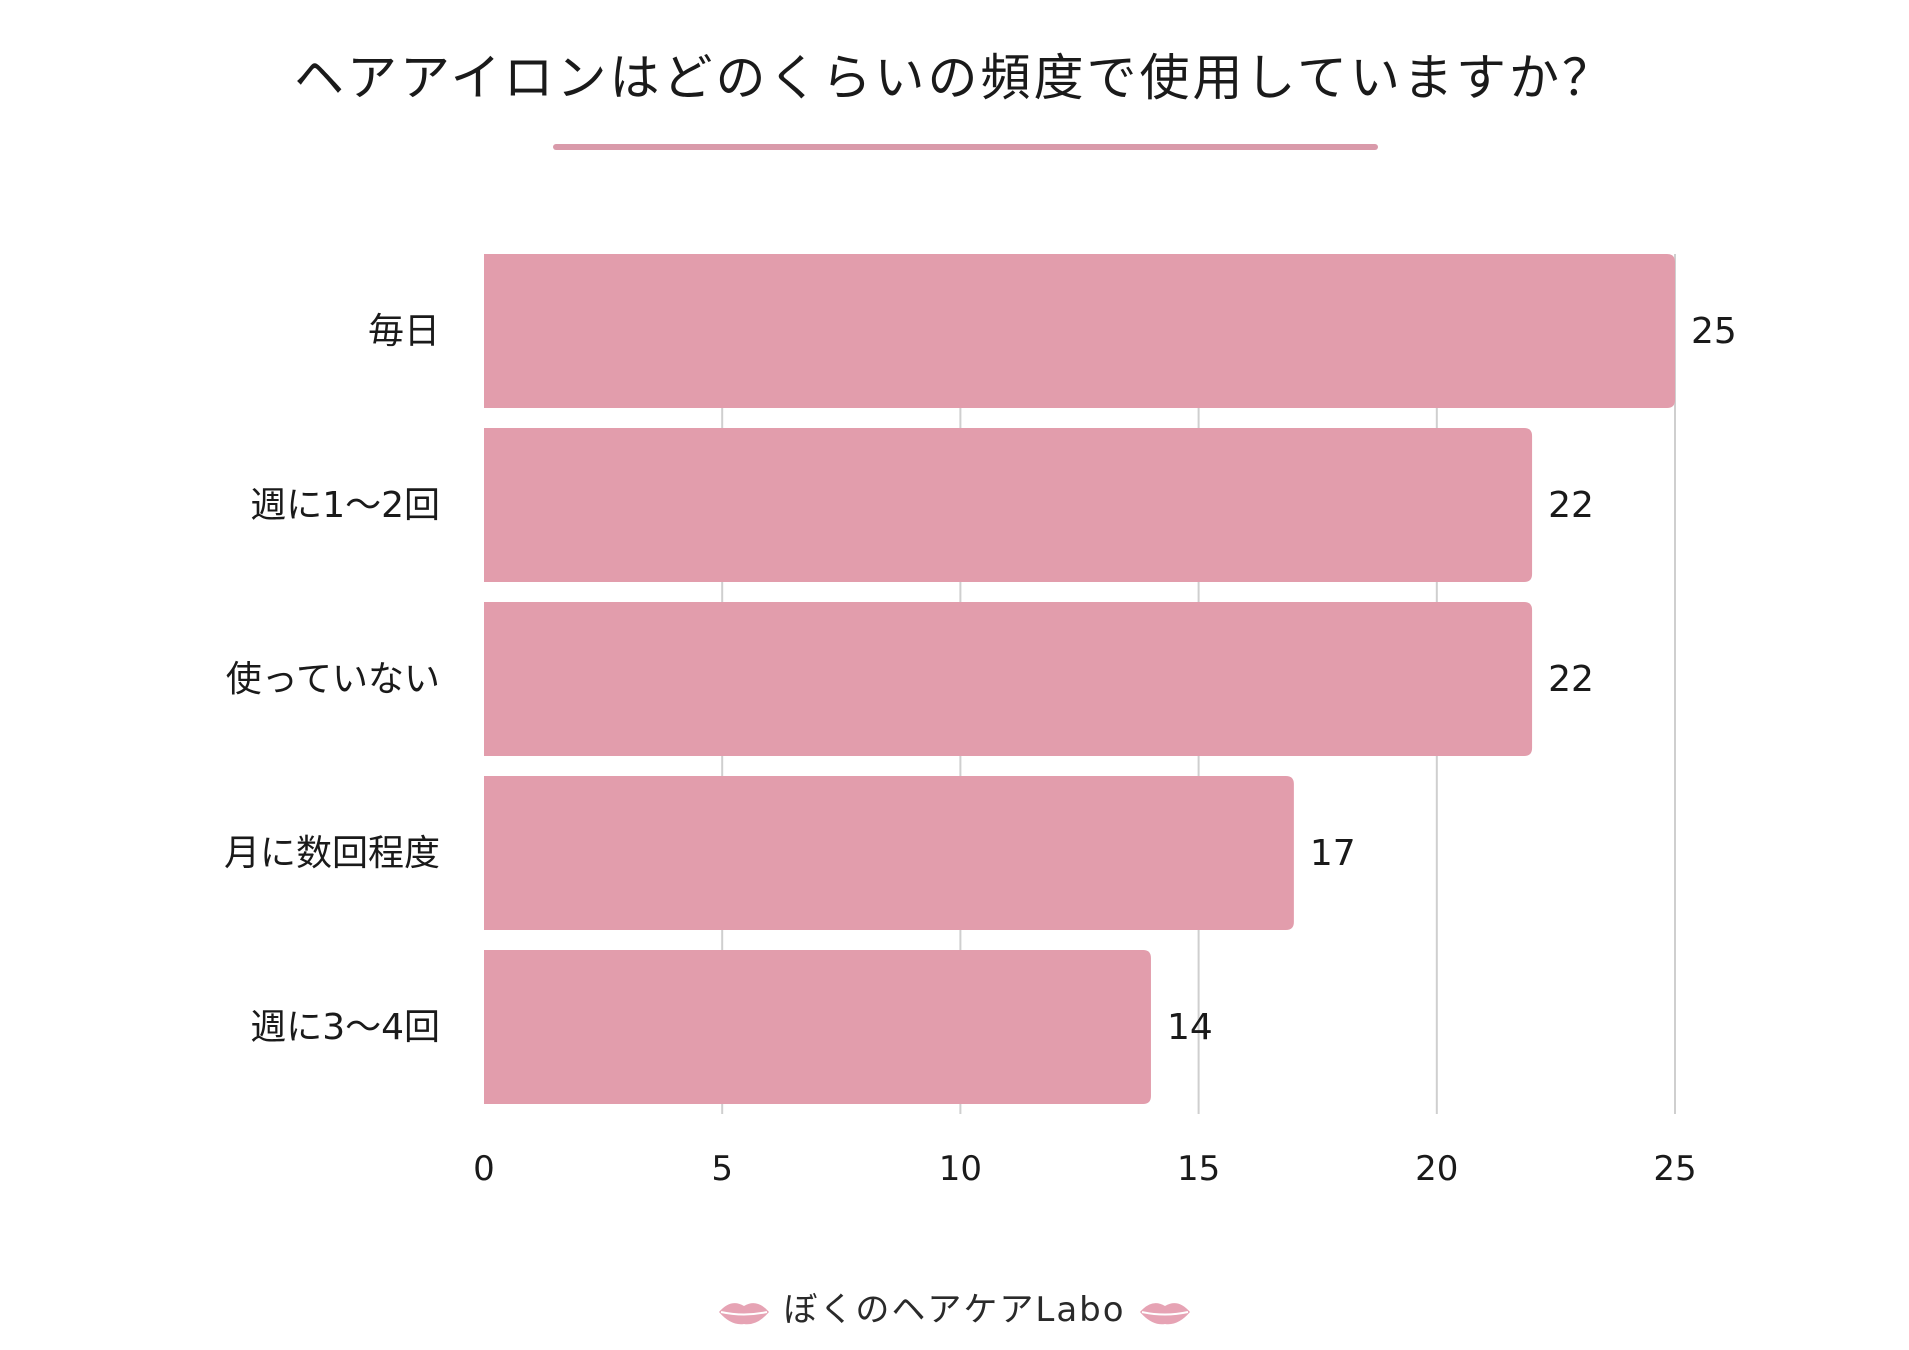 The image size is (1909, 1350). Describe the element at coordinates (404, 331) in the screenshot. I see `category-label: 毎日` at that location.